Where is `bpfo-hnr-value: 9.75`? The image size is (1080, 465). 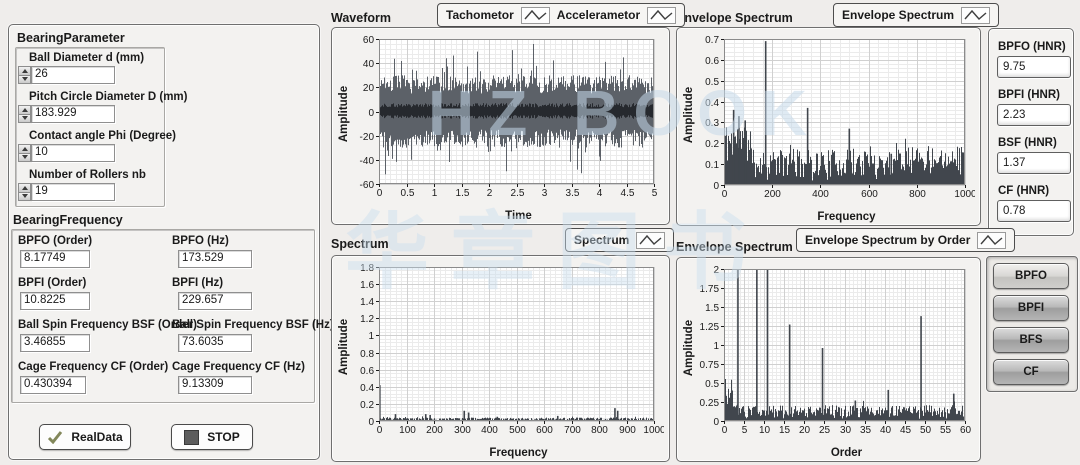 bpfo-hnr-value: 9.75 is located at coordinates (1034, 67).